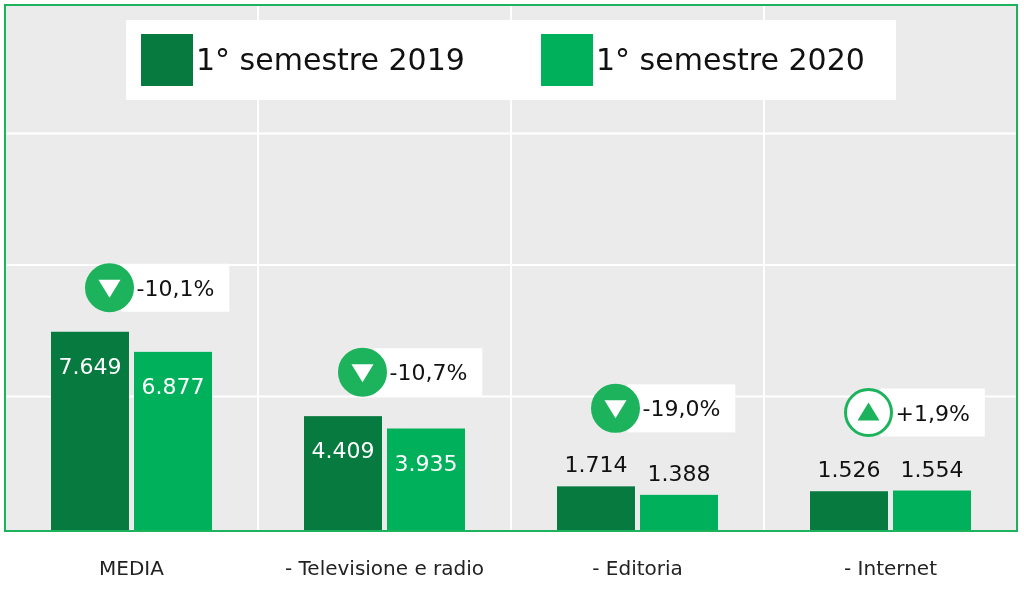  What do you see at coordinates (679, 473) in the screenshot?
I see `data-label: 1.388` at bounding box center [679, 473].